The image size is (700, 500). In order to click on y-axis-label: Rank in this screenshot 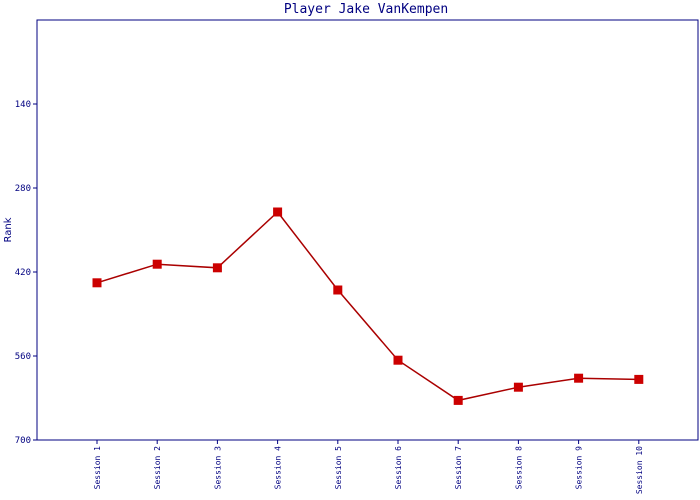, I will do `click(8, 229)`.